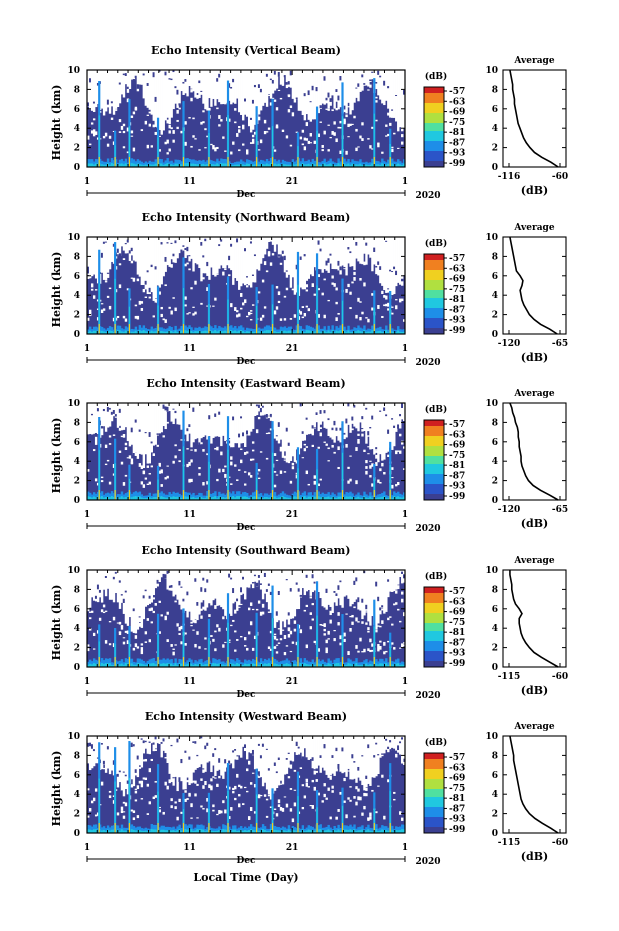 The image size is (619, 931). Describe the element at coordinates (491, 71) in the screenshot. I see `average-y-tick-label: 10` at that location.